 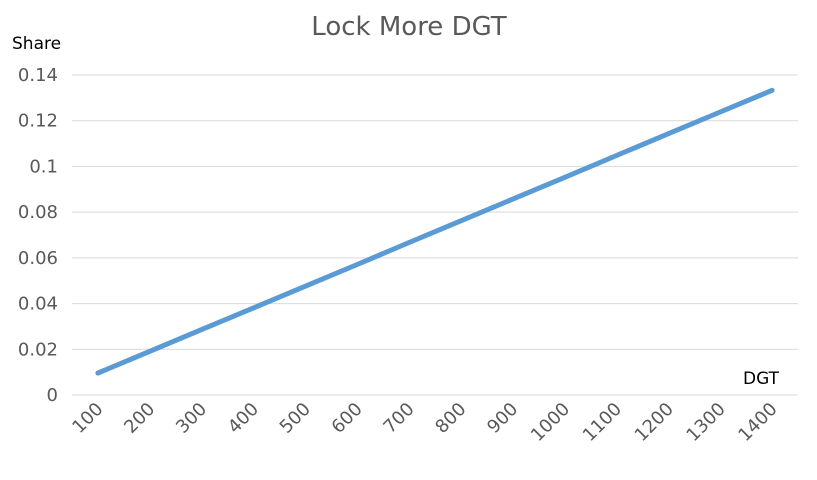 I want to click on y-tick-label: 0.06, so click(x=38, y=258).